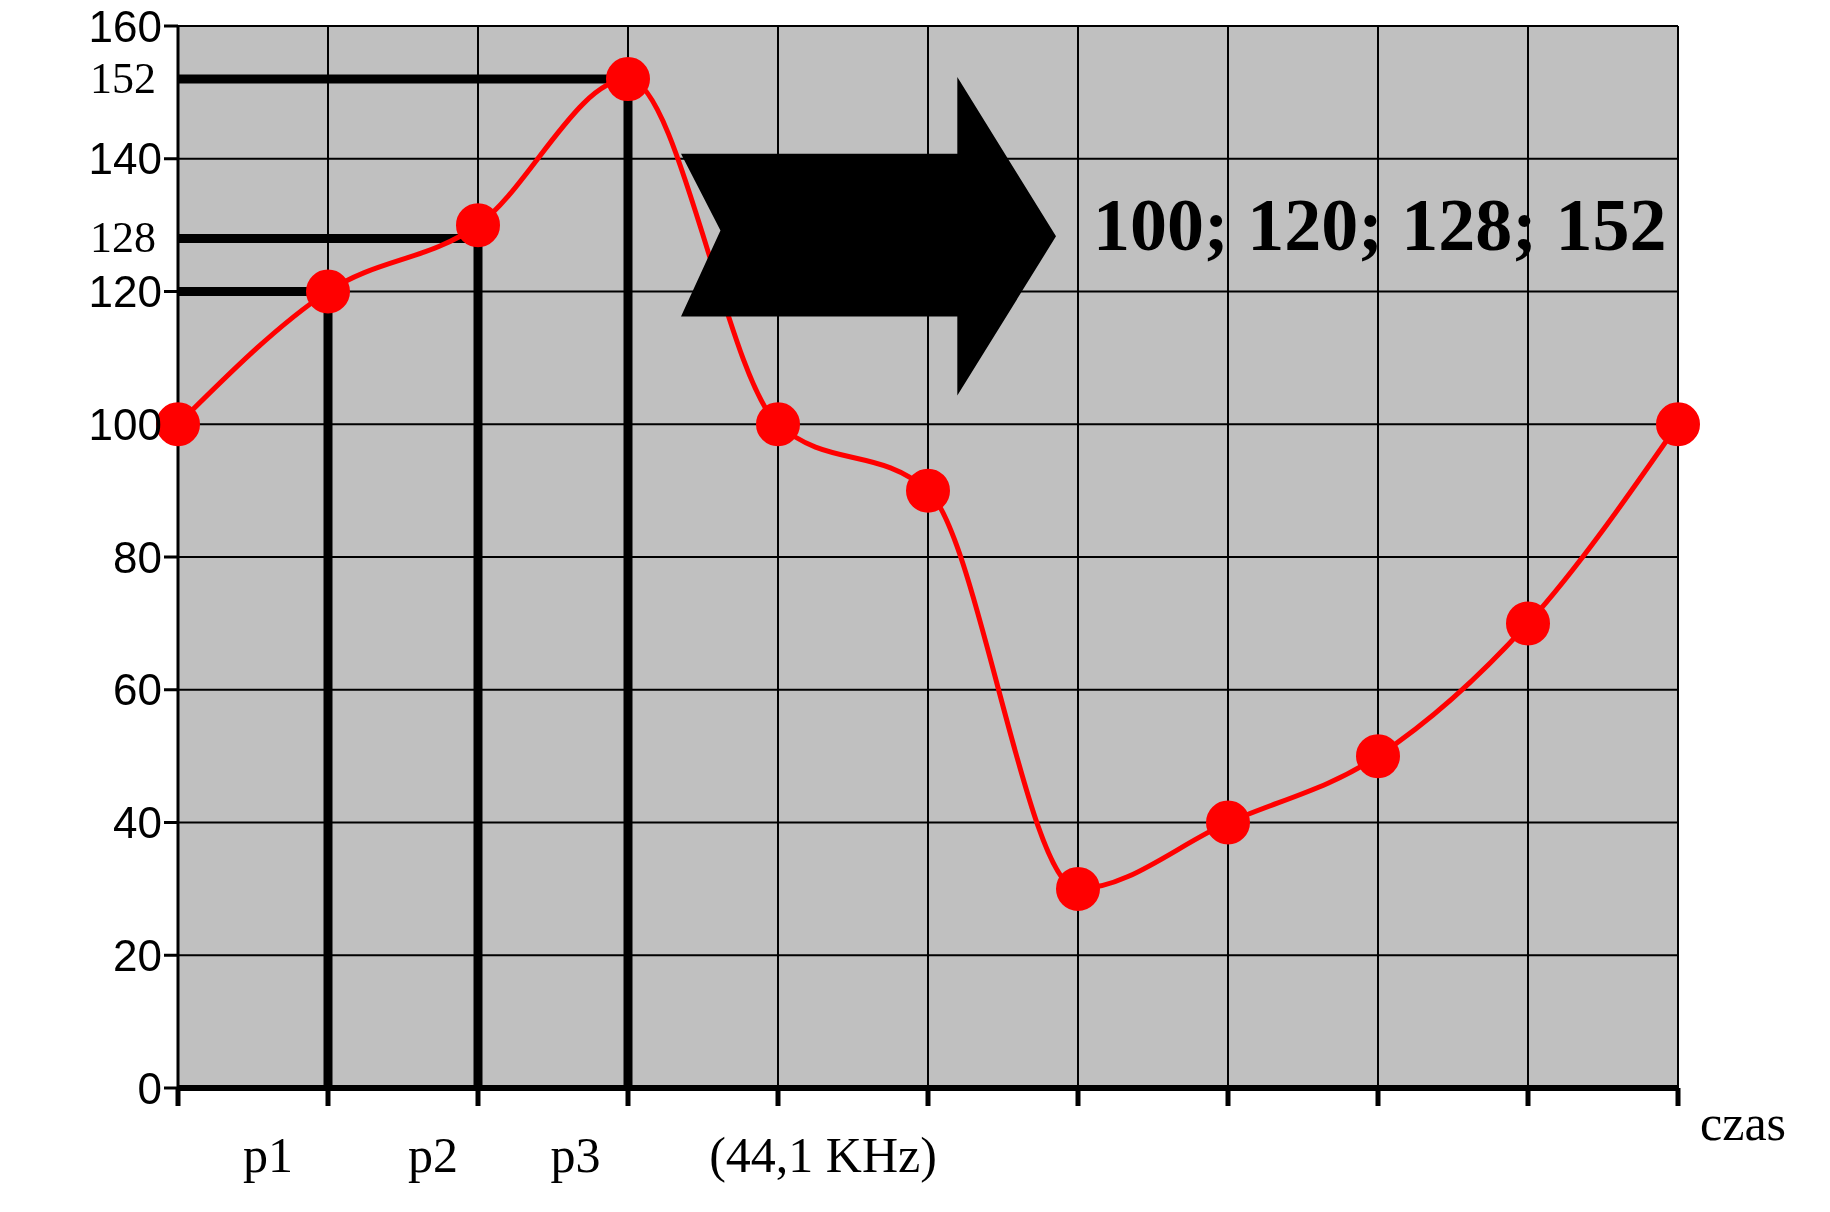 This screenshot has height=1212, width=1830. What do you see at coordinates (149, 1088) in the screenshot?
I see `y-tick-label: 0` at bounding box center [149, 1088].